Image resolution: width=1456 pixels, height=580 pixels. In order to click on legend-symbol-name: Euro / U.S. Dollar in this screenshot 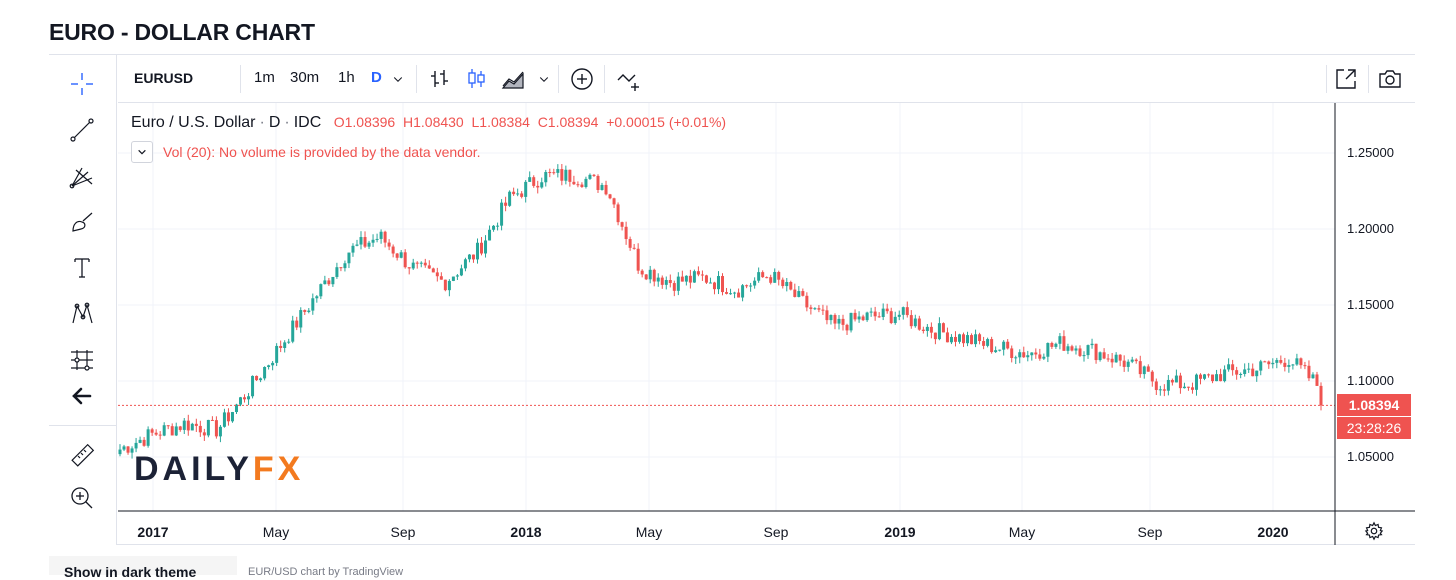, I will do `click(193, 122)`.